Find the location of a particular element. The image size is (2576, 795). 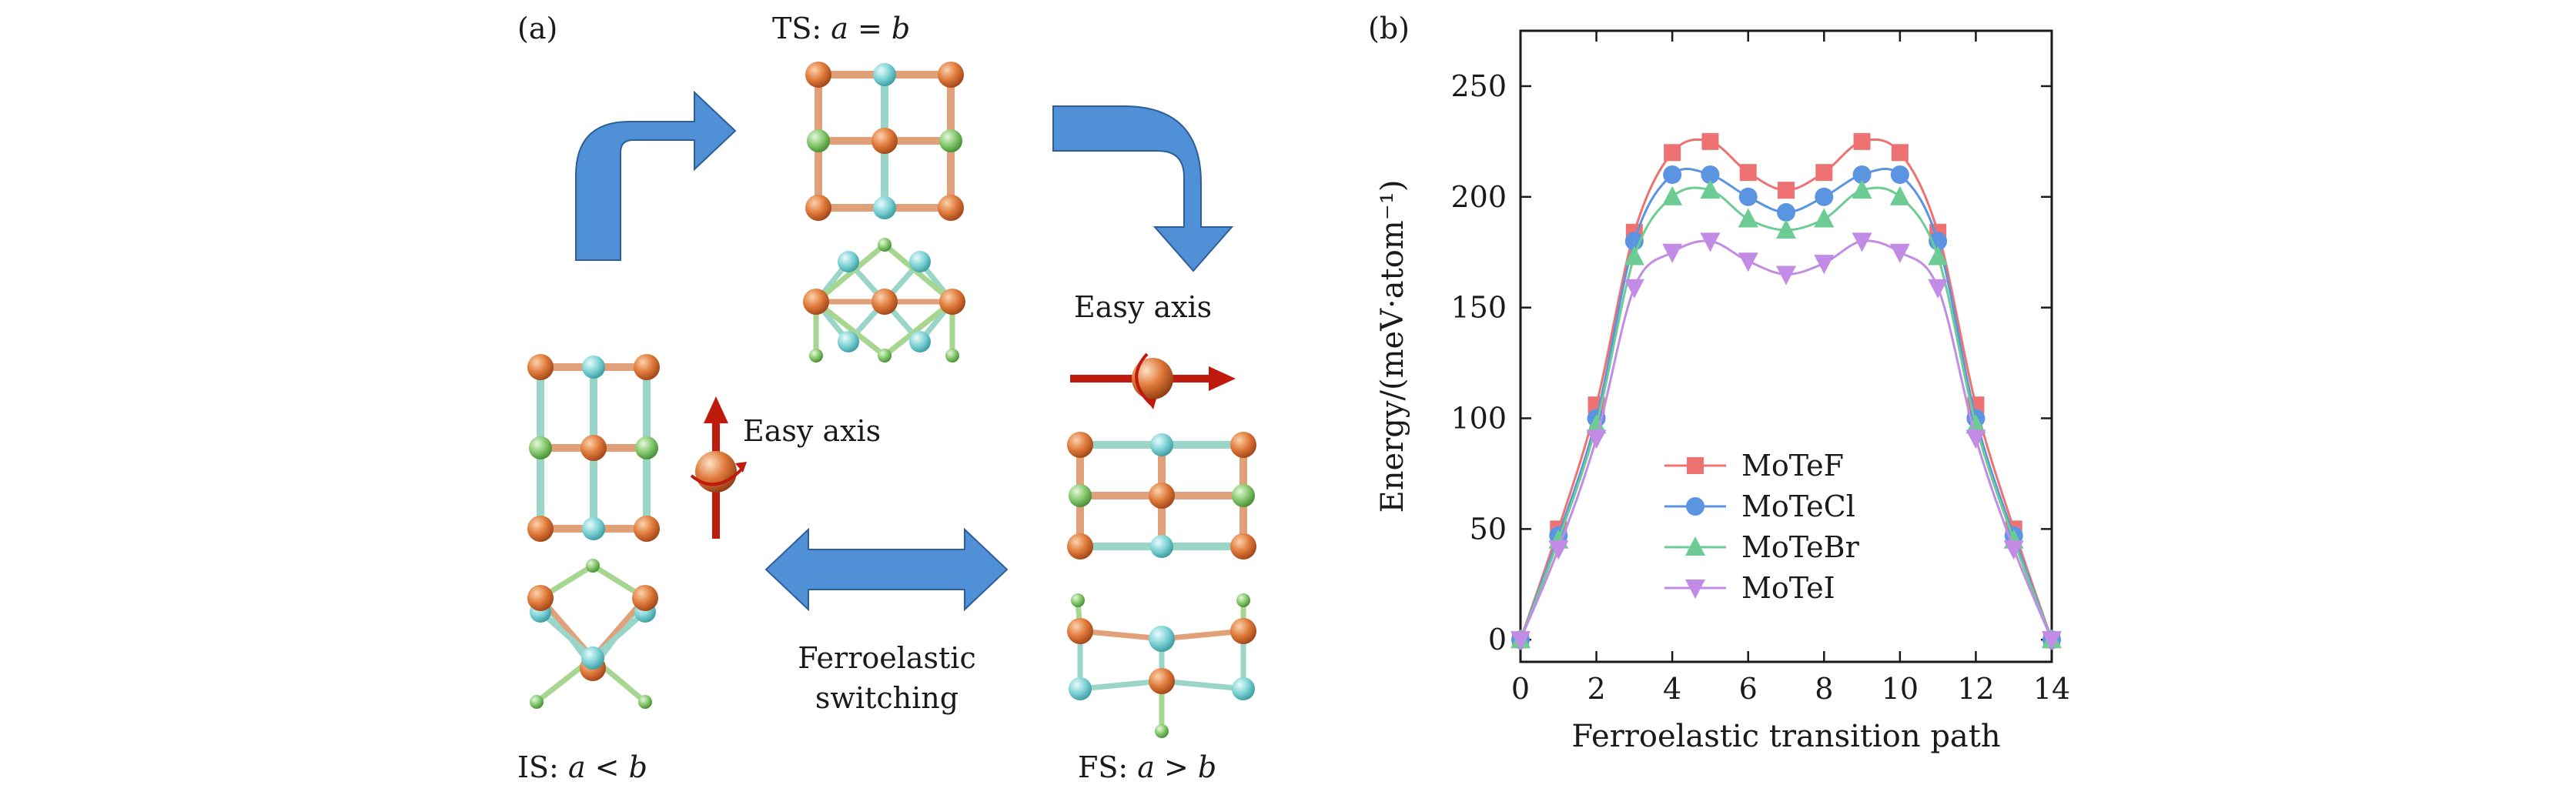

y-tick-label: 0 is located at coordinates (1497, 639).